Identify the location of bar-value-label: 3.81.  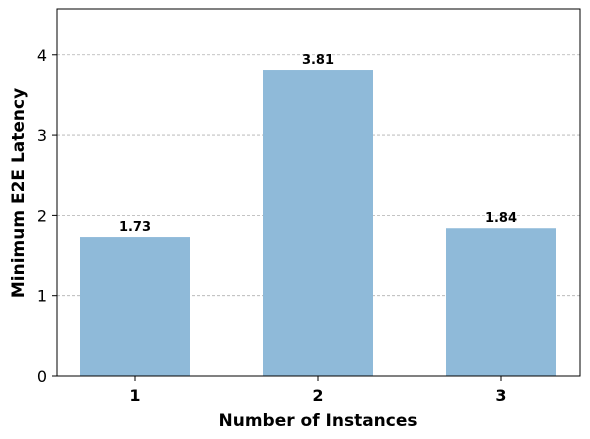
(318, 60).